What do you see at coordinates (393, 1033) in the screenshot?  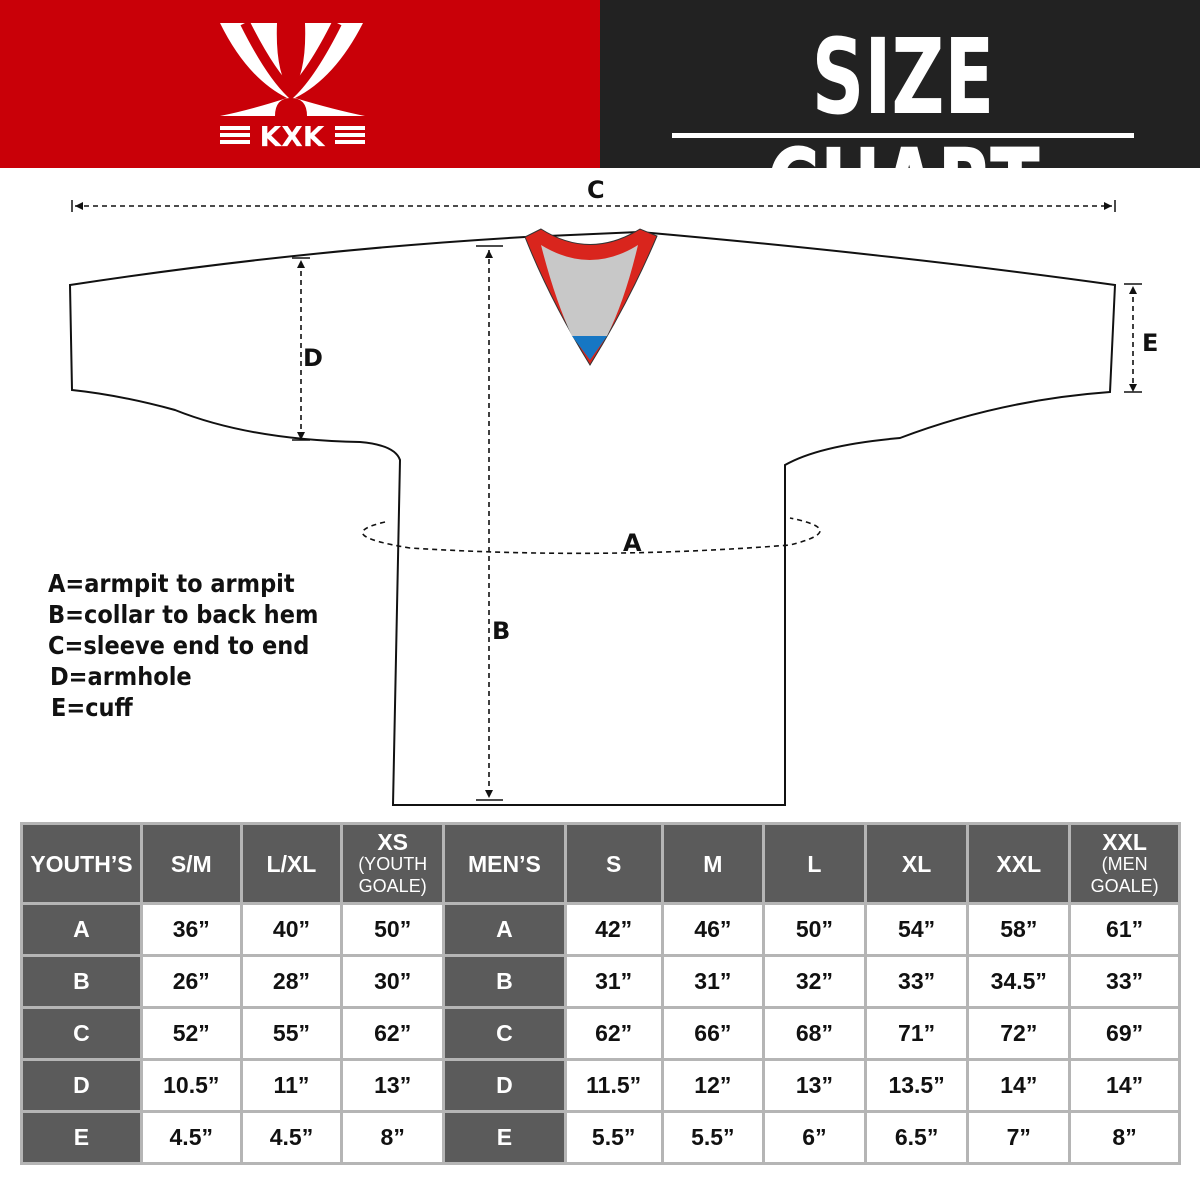 I see `cell-text: 62”` at bounding box center [393, 1033].